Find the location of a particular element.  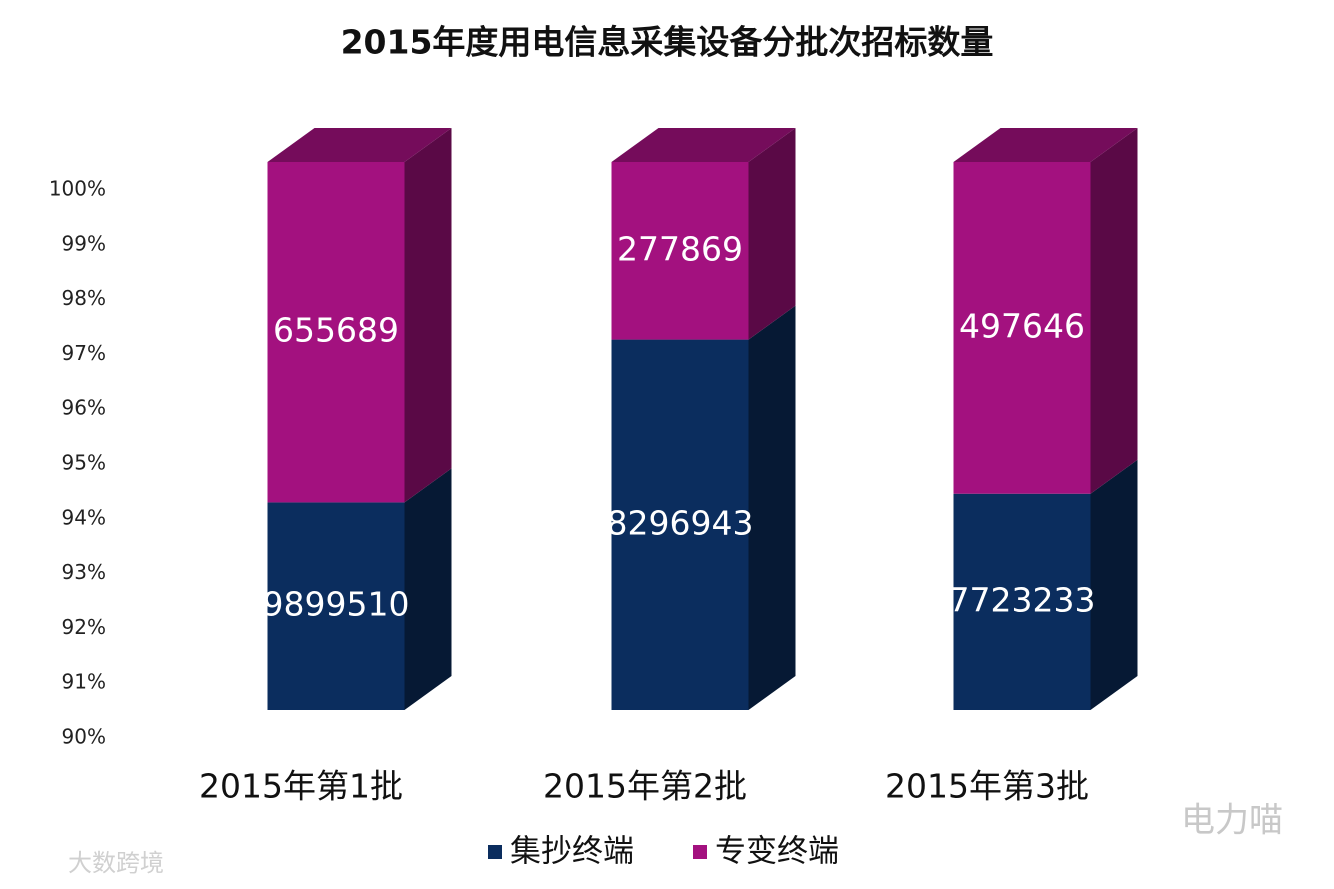

data-label: 655689 is located at coordinates (336, 330).